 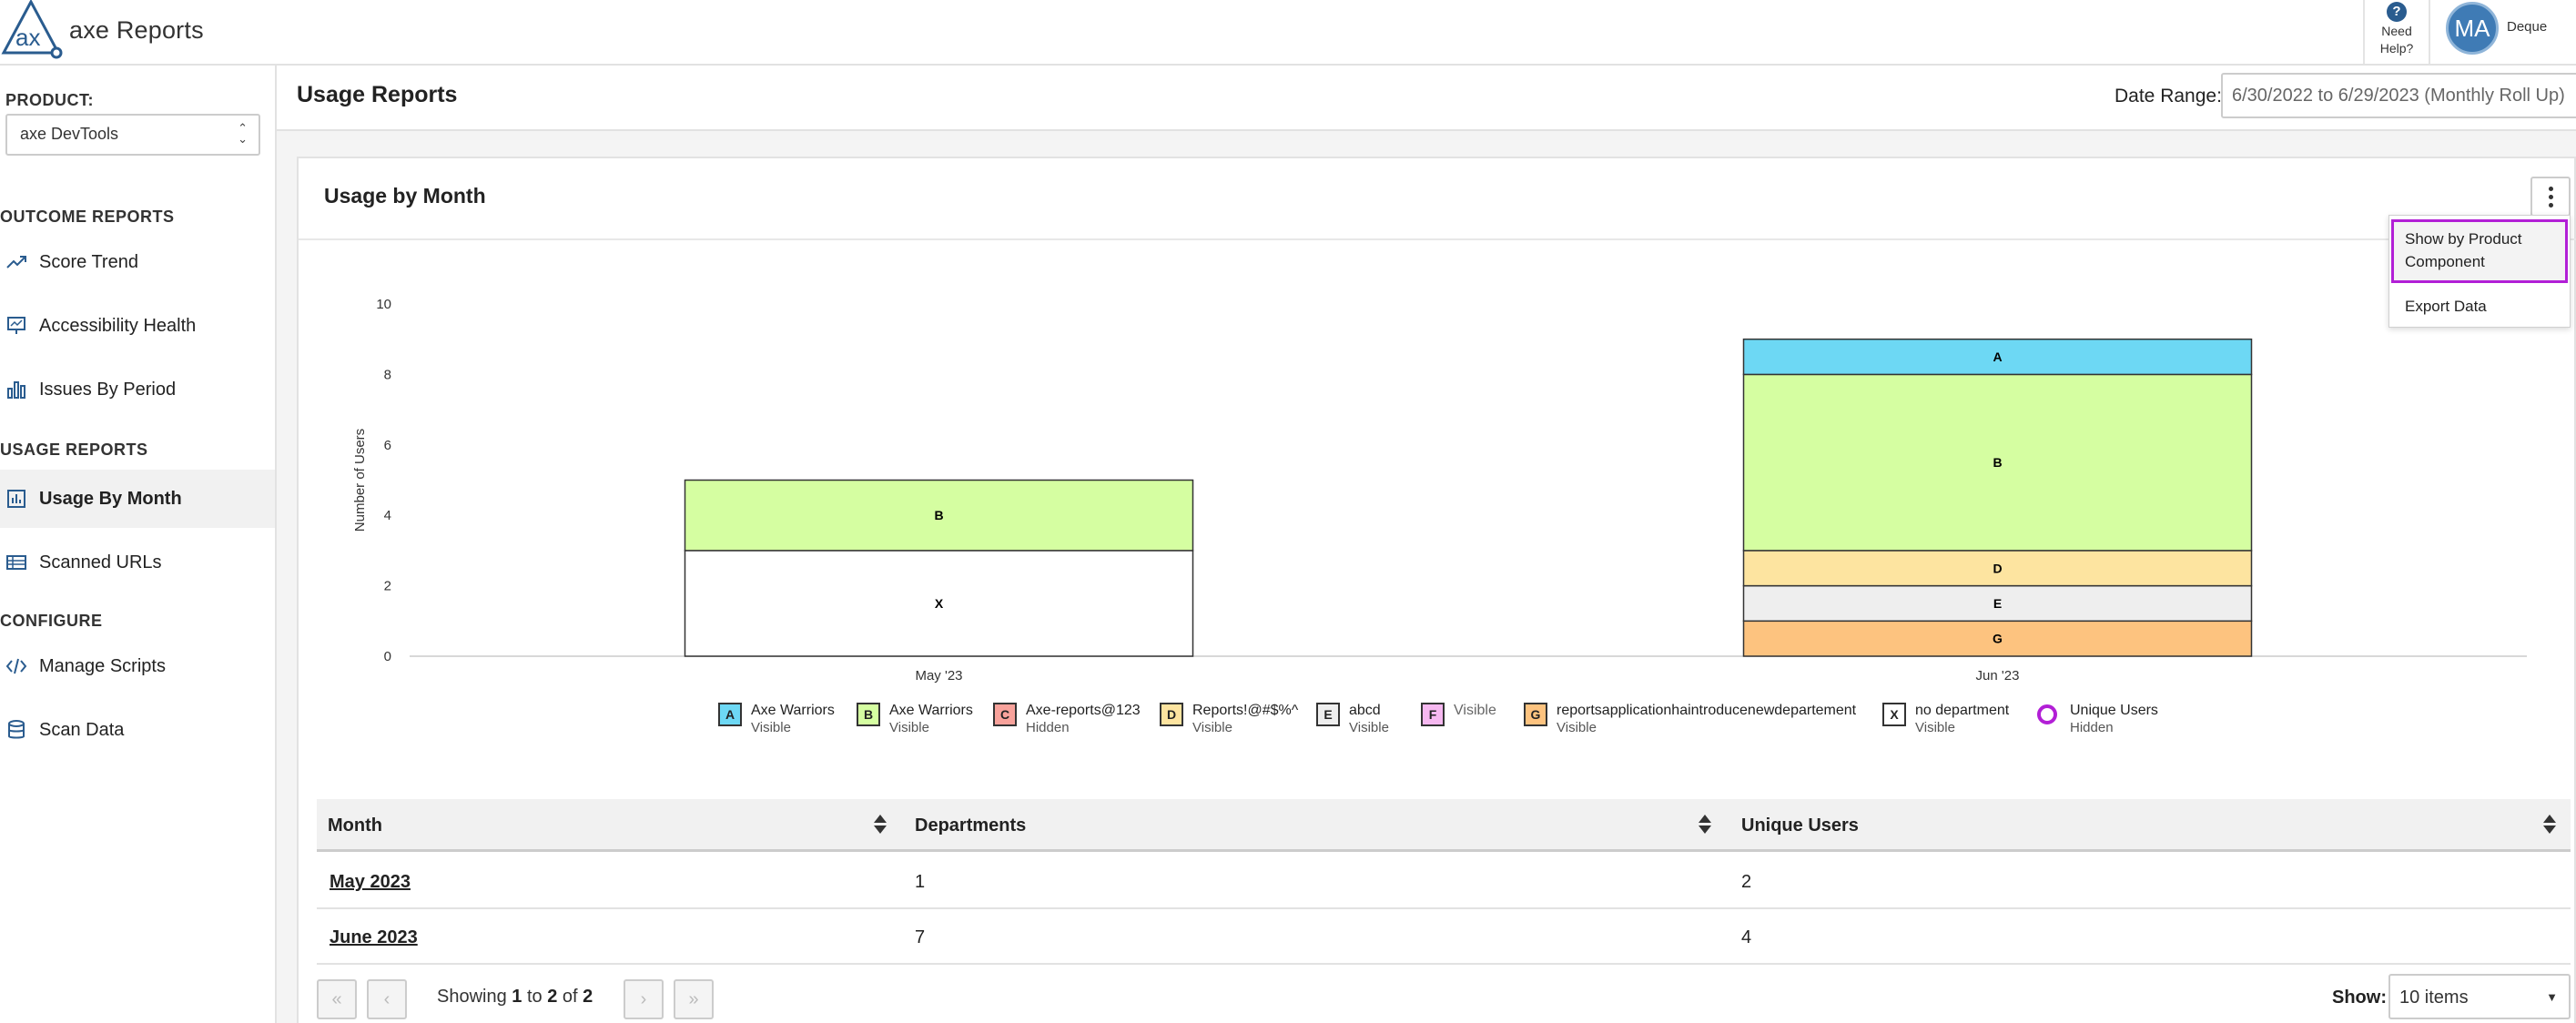 What do you see at coordinates (16, 499) in the screenshot?
I see `report-icon` at bounding box center [16, 499].